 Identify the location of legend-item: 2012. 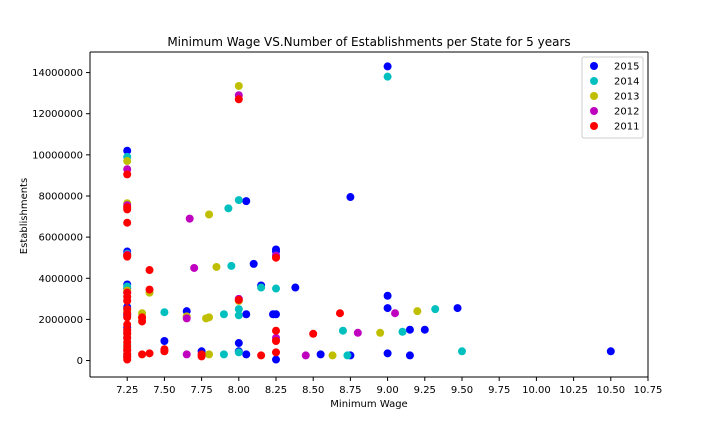
(614, 112).